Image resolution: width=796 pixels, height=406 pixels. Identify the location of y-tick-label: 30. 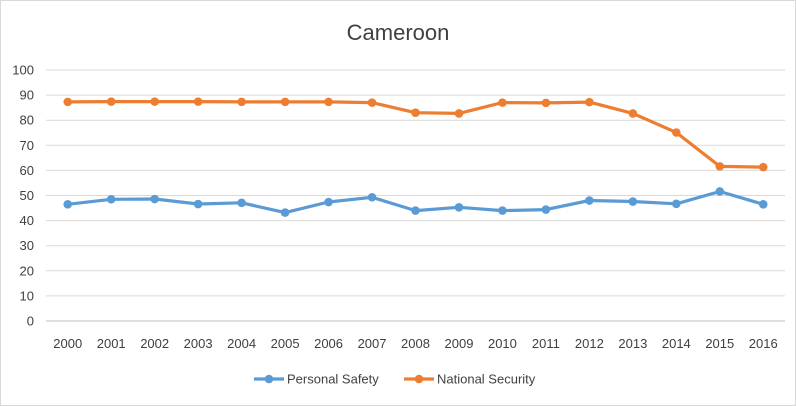
(27, 245).